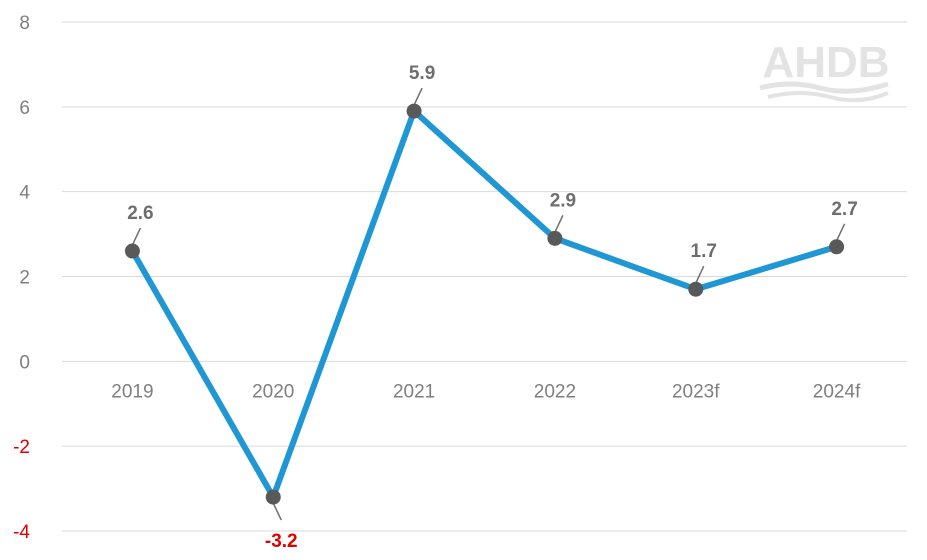 This screenshot has height=560, width=927. I want to click on data-label: 5.9, so click(422, 73).